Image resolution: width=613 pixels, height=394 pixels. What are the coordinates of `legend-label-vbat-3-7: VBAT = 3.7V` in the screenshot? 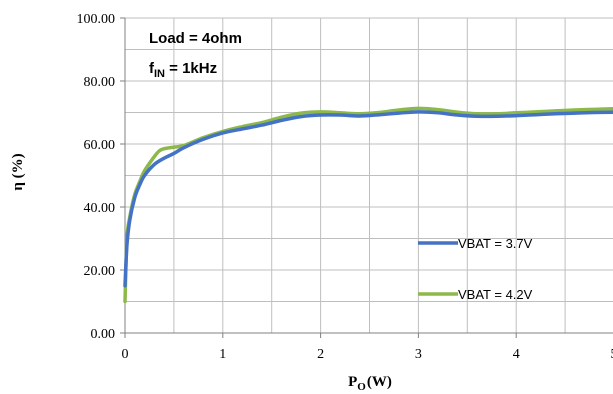 It's located at (495, 243).